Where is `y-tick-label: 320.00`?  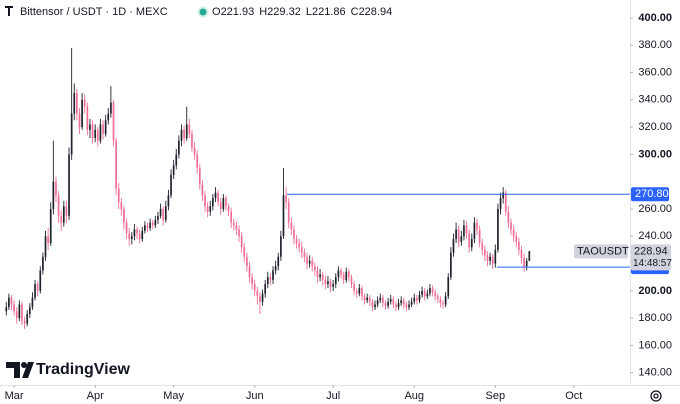
y-tick-label: 320.00 is located at coordinates (655, 127).